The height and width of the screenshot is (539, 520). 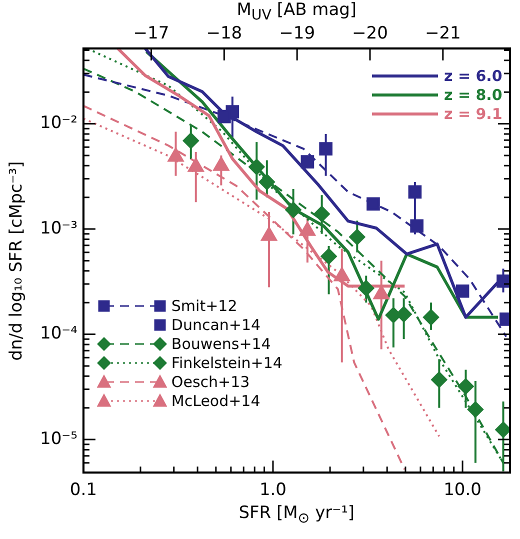 I want to click on legend-label: Smit+12, so click(x=204, y=306).